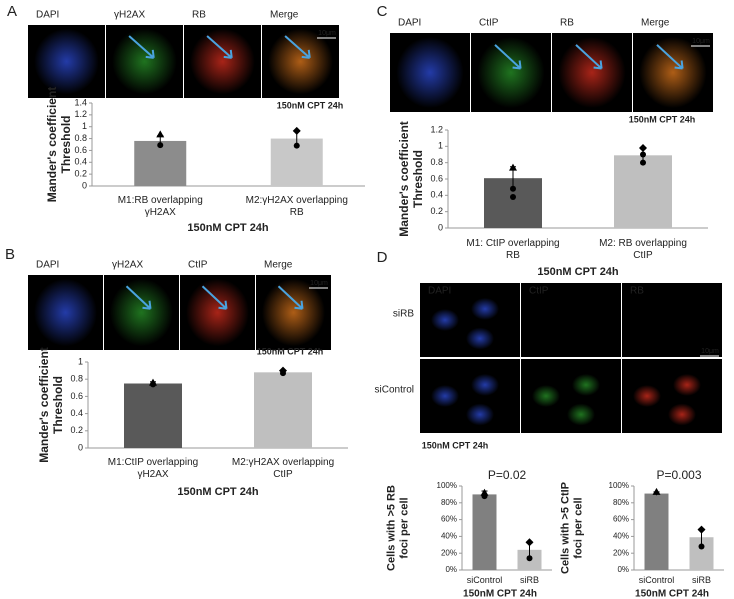 The image size is (734, 599). What do you see at coordinates (397, 528) in the screenshot?
I see `y-axis-label: Cells with >5 RBfoci per cell` at bounding box center [397, 528].